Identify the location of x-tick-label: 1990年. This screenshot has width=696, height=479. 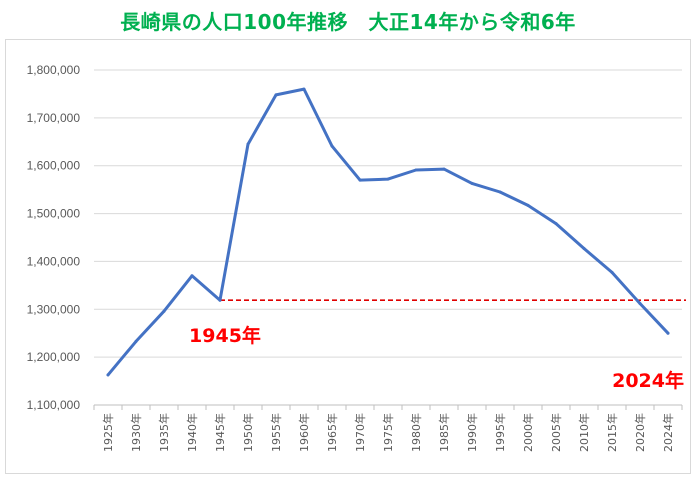
(472, 432).